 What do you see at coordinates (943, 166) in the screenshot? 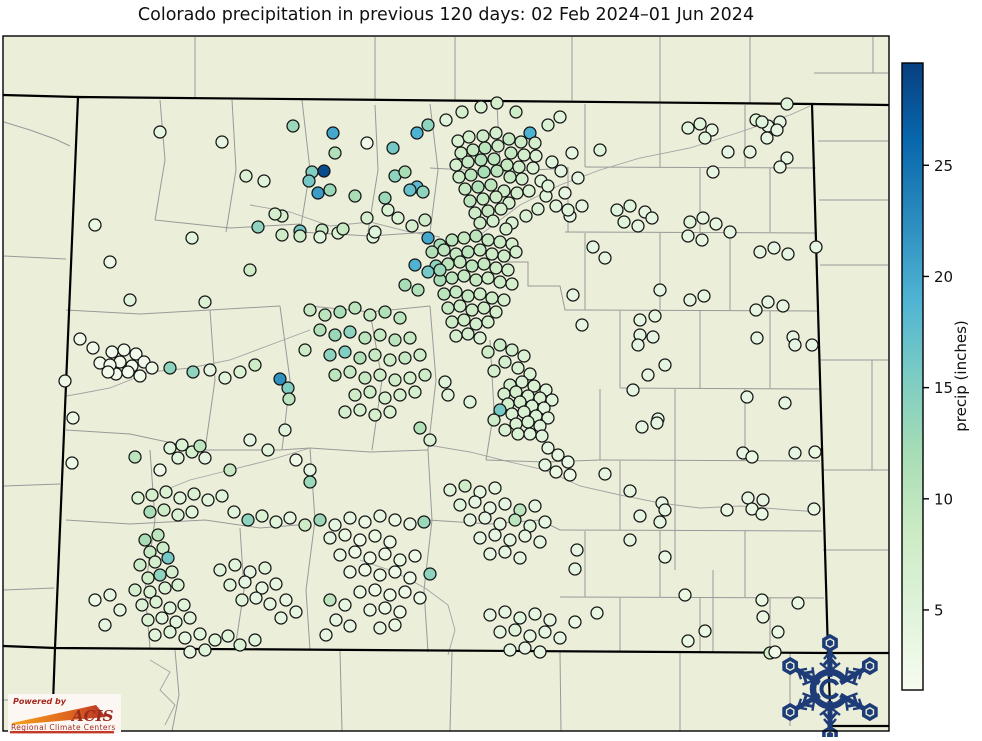
I see `colorbar-tick-label: 25` at bounding box center [943, 166].